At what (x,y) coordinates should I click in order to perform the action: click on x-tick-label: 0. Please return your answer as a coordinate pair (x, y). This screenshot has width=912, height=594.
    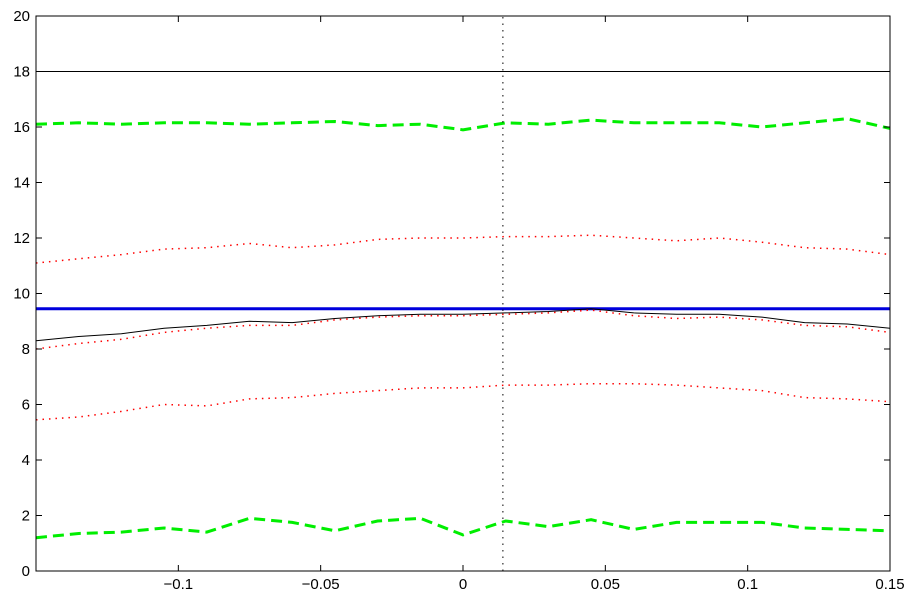
    Looking at the image, I should click on (463, 584).